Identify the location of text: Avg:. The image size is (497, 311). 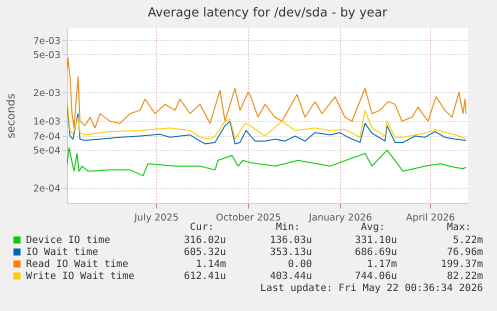
(372, 227).